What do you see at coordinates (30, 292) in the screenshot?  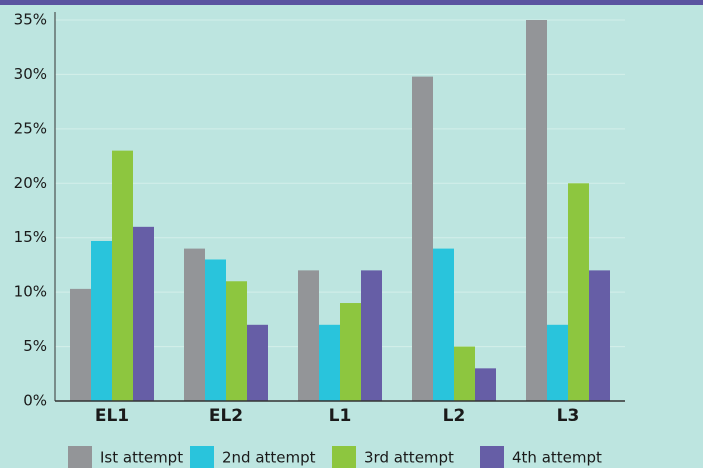 I see `y-tick-label: 10%` at bounding box center [30, 292].